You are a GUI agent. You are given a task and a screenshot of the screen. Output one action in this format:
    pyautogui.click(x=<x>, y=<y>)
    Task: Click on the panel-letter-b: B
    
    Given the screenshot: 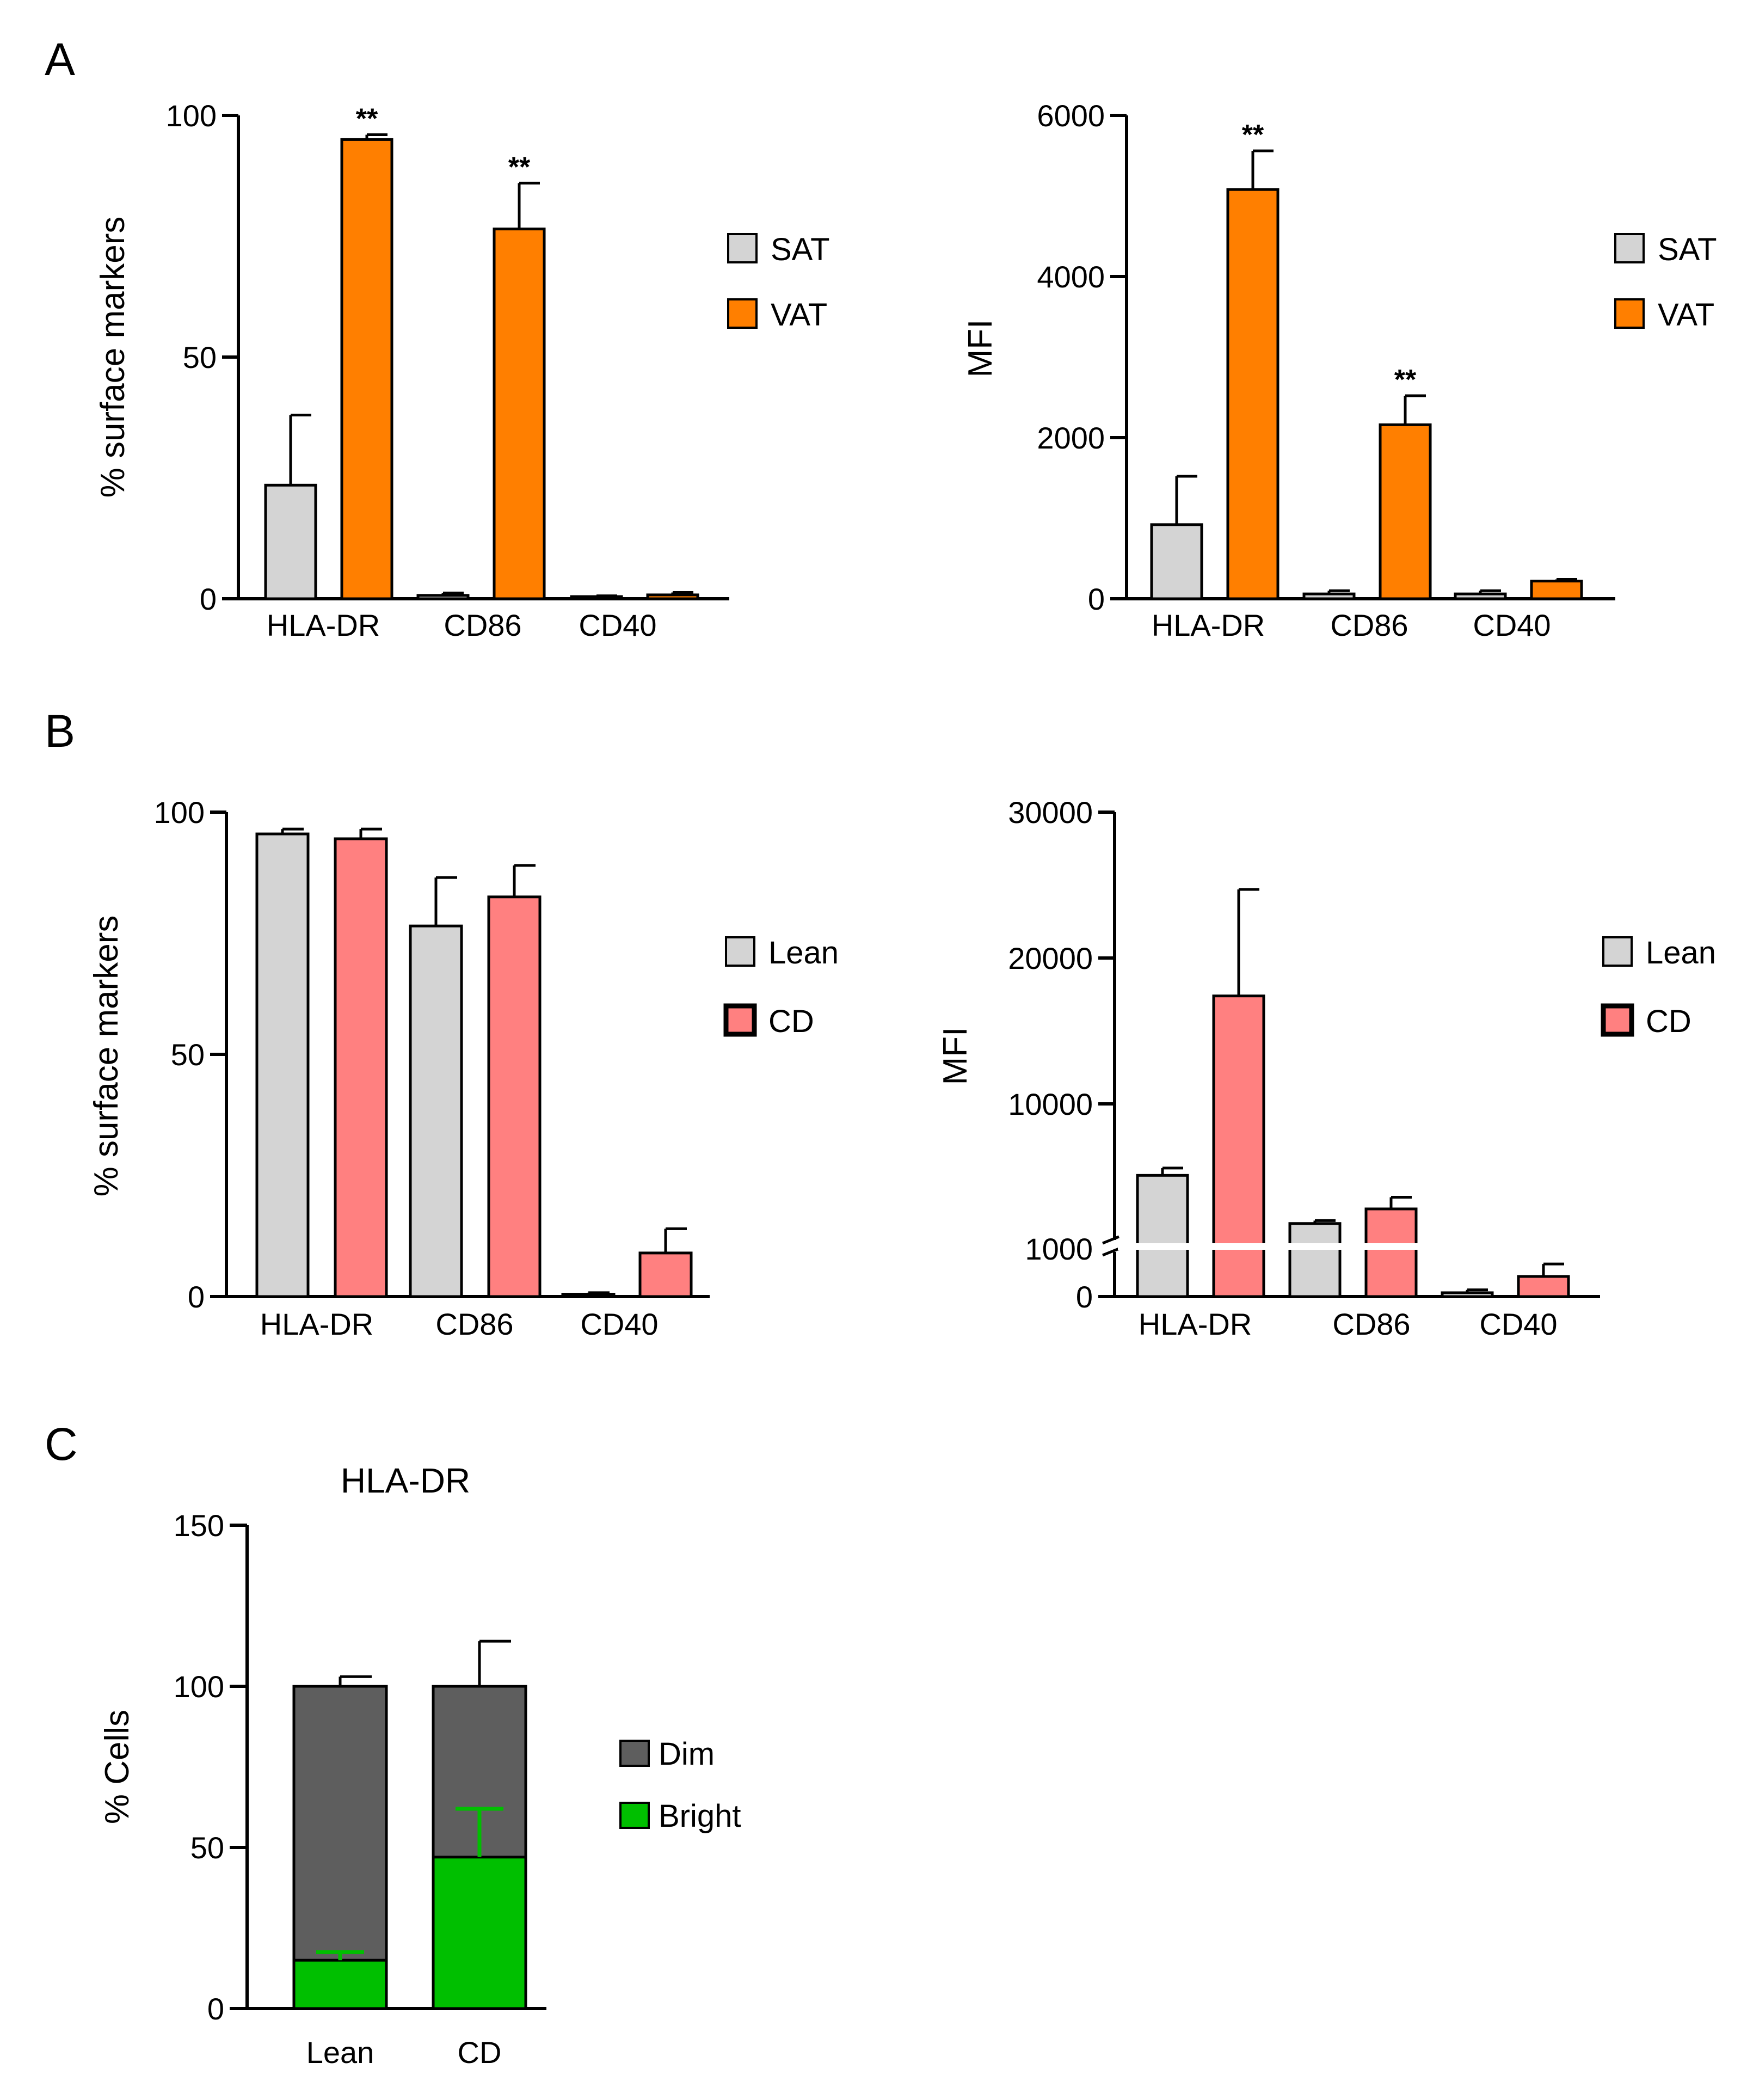 What is the action you would take?
    pyautogui.click(x=60, y=731)
    